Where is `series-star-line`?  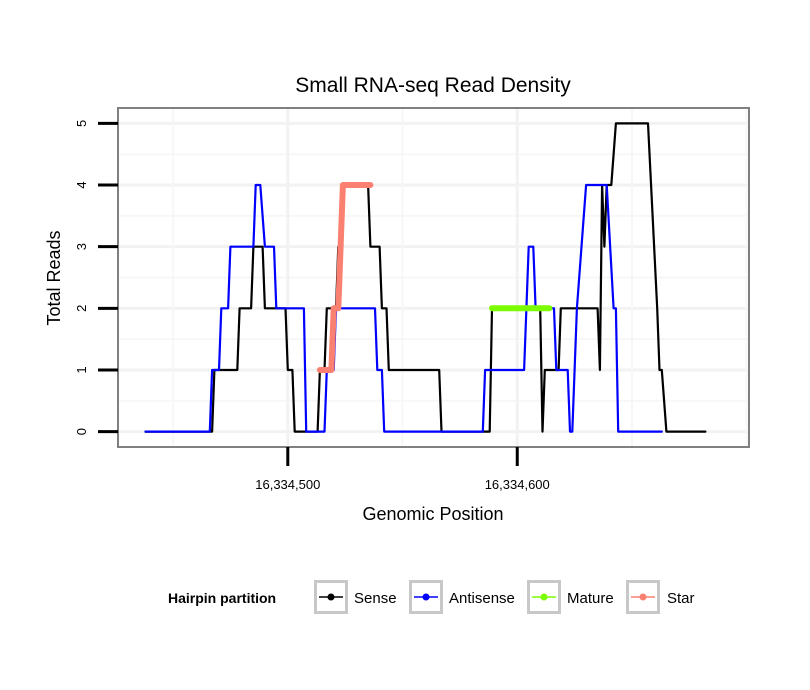 series-star-line is located at coordinates (345, 277).